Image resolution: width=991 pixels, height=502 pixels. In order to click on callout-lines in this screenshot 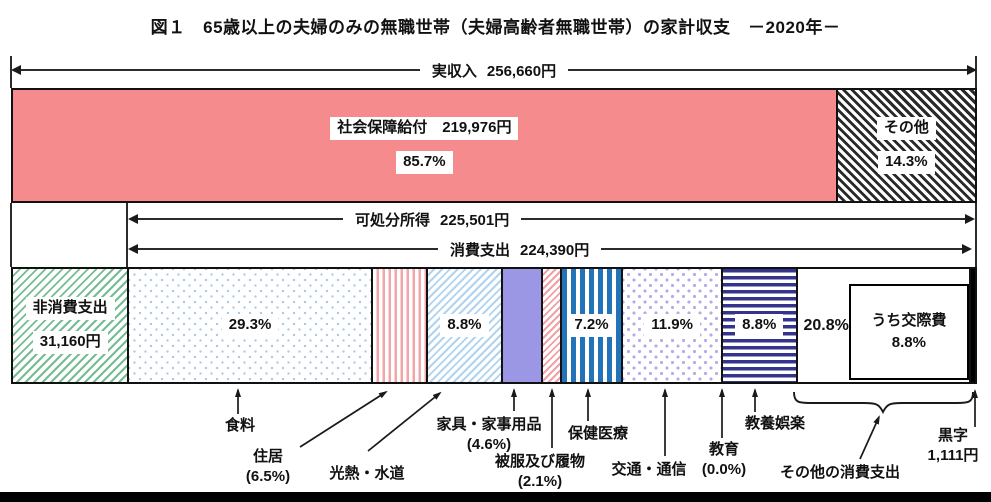, I will do `click(606, 424)`.